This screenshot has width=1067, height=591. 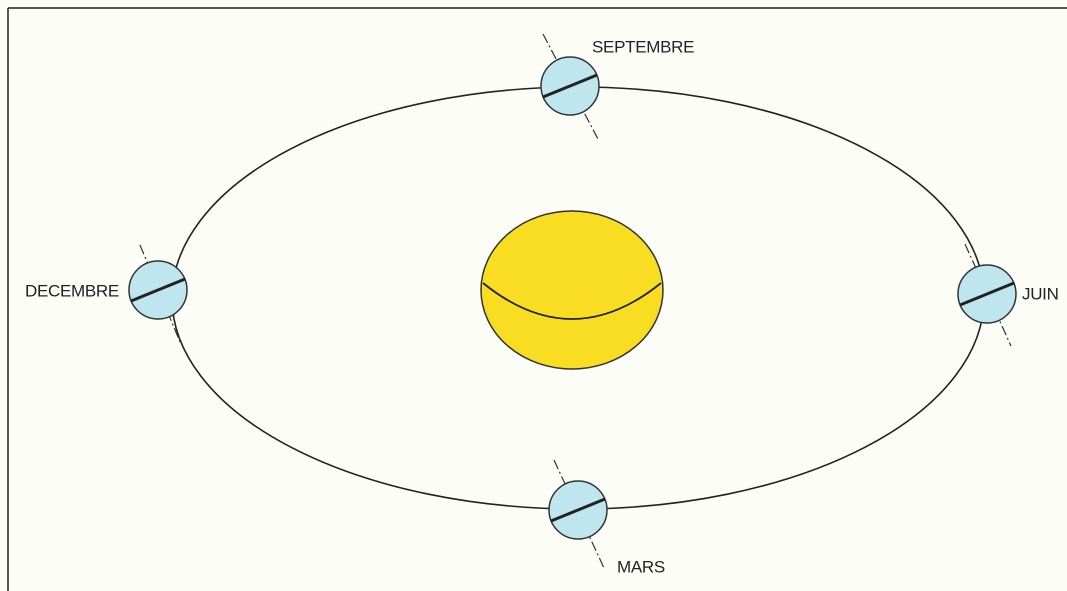 I want to click on label: DECEMBRE, so click(x=72, y=290).